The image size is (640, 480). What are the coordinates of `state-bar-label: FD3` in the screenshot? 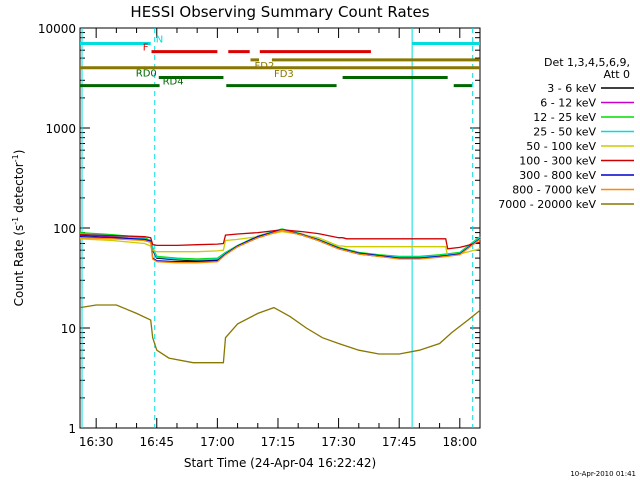 It's located at (284, 74).